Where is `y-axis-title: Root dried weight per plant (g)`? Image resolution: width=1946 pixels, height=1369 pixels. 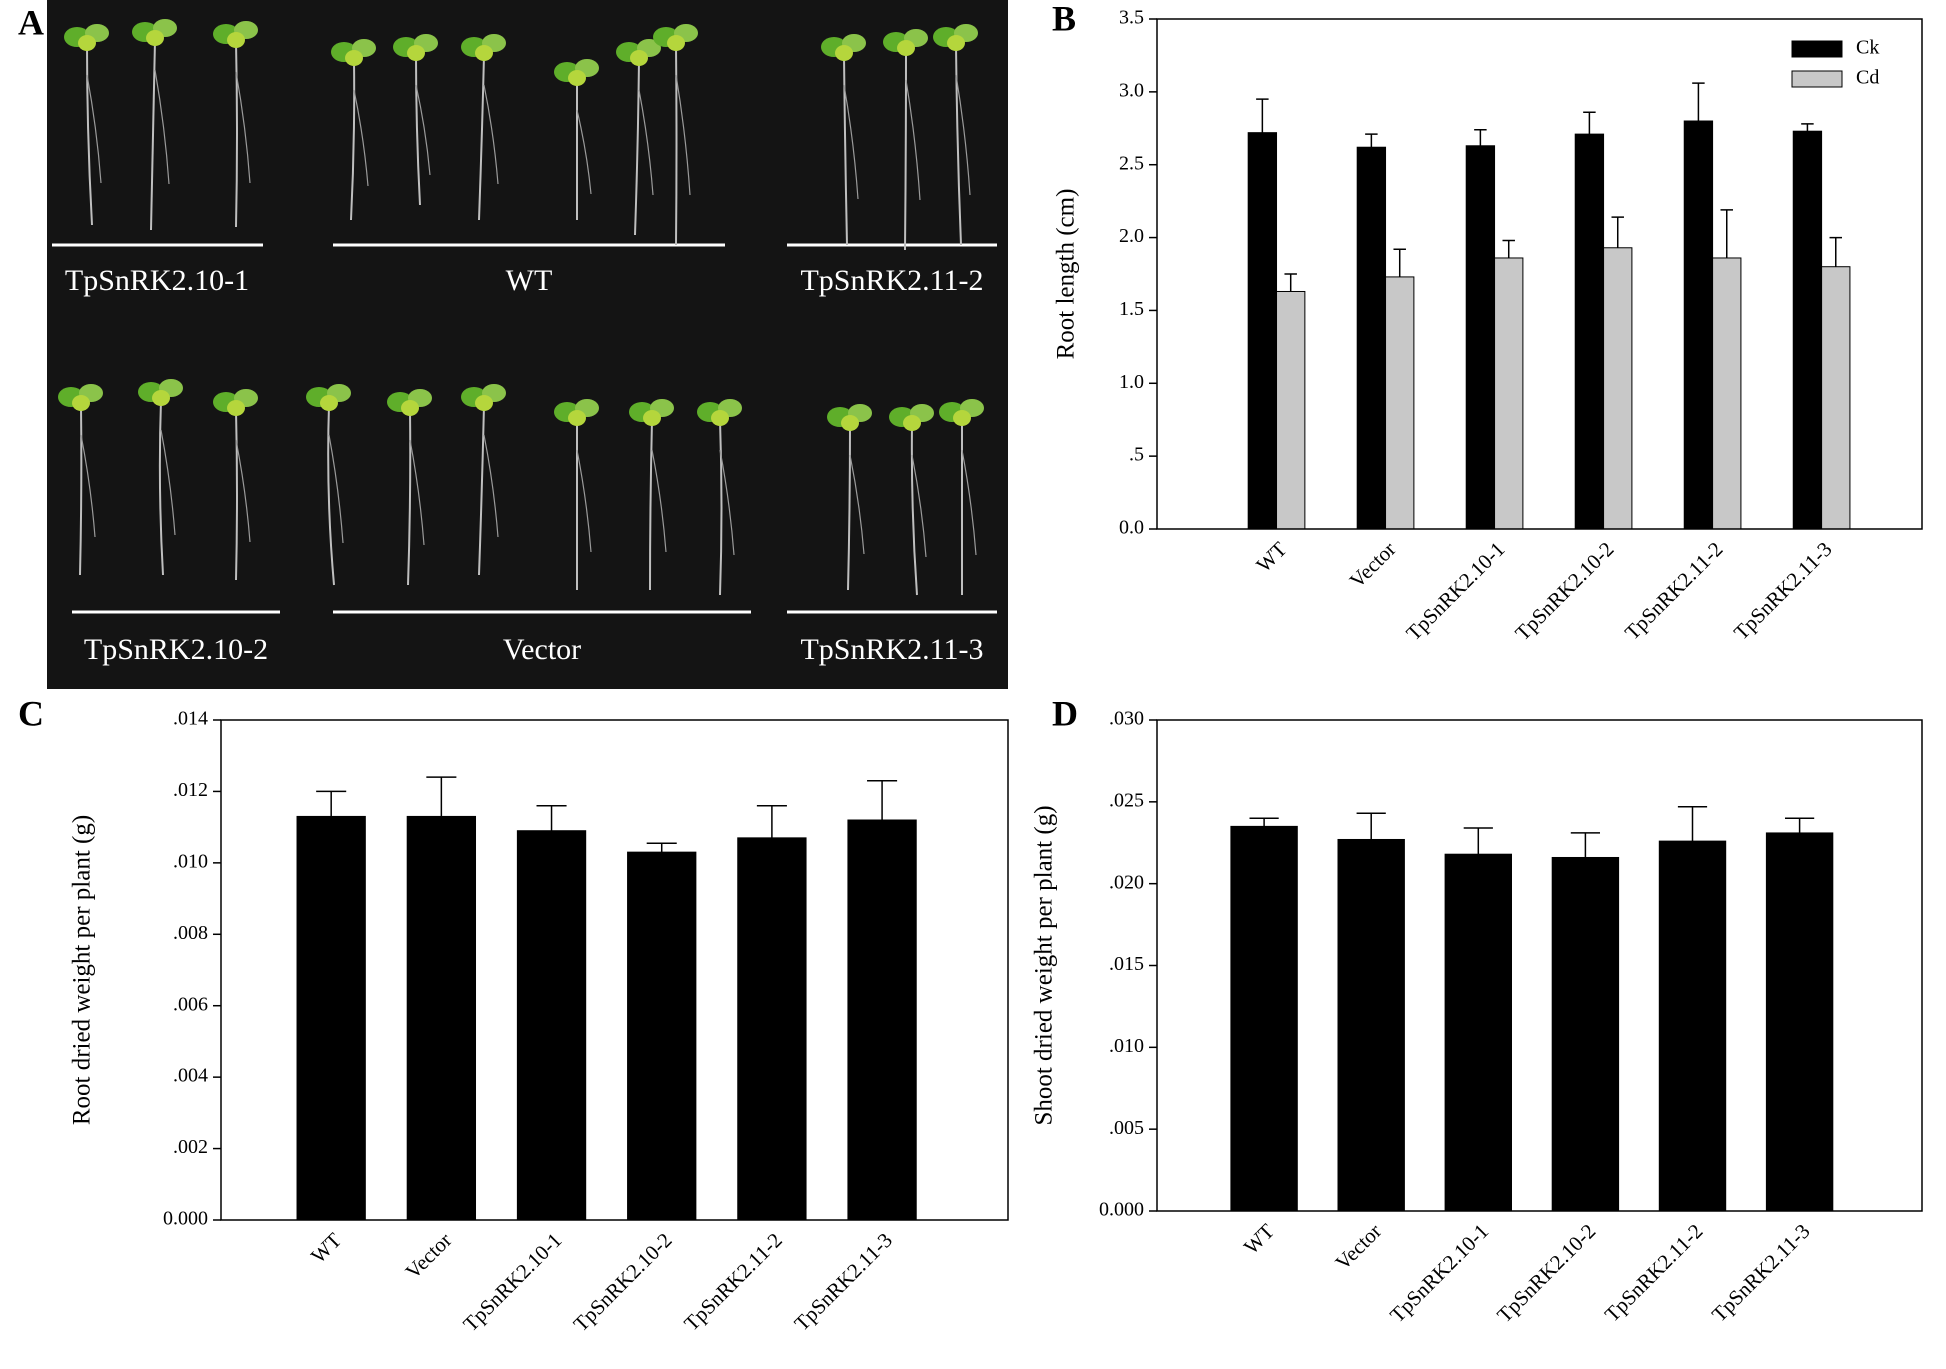
y-axis-title: Root dried weight per plant (g) is located at coordinates (82, 970).